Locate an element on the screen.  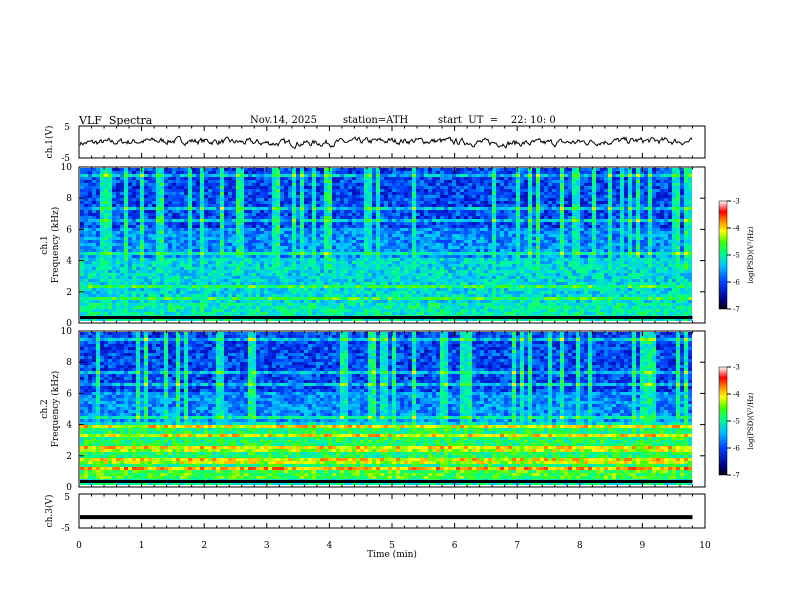
ch2-colorbar-ticks: -3 -4 -5 -6 -7 is located at coordinates (733, 422).